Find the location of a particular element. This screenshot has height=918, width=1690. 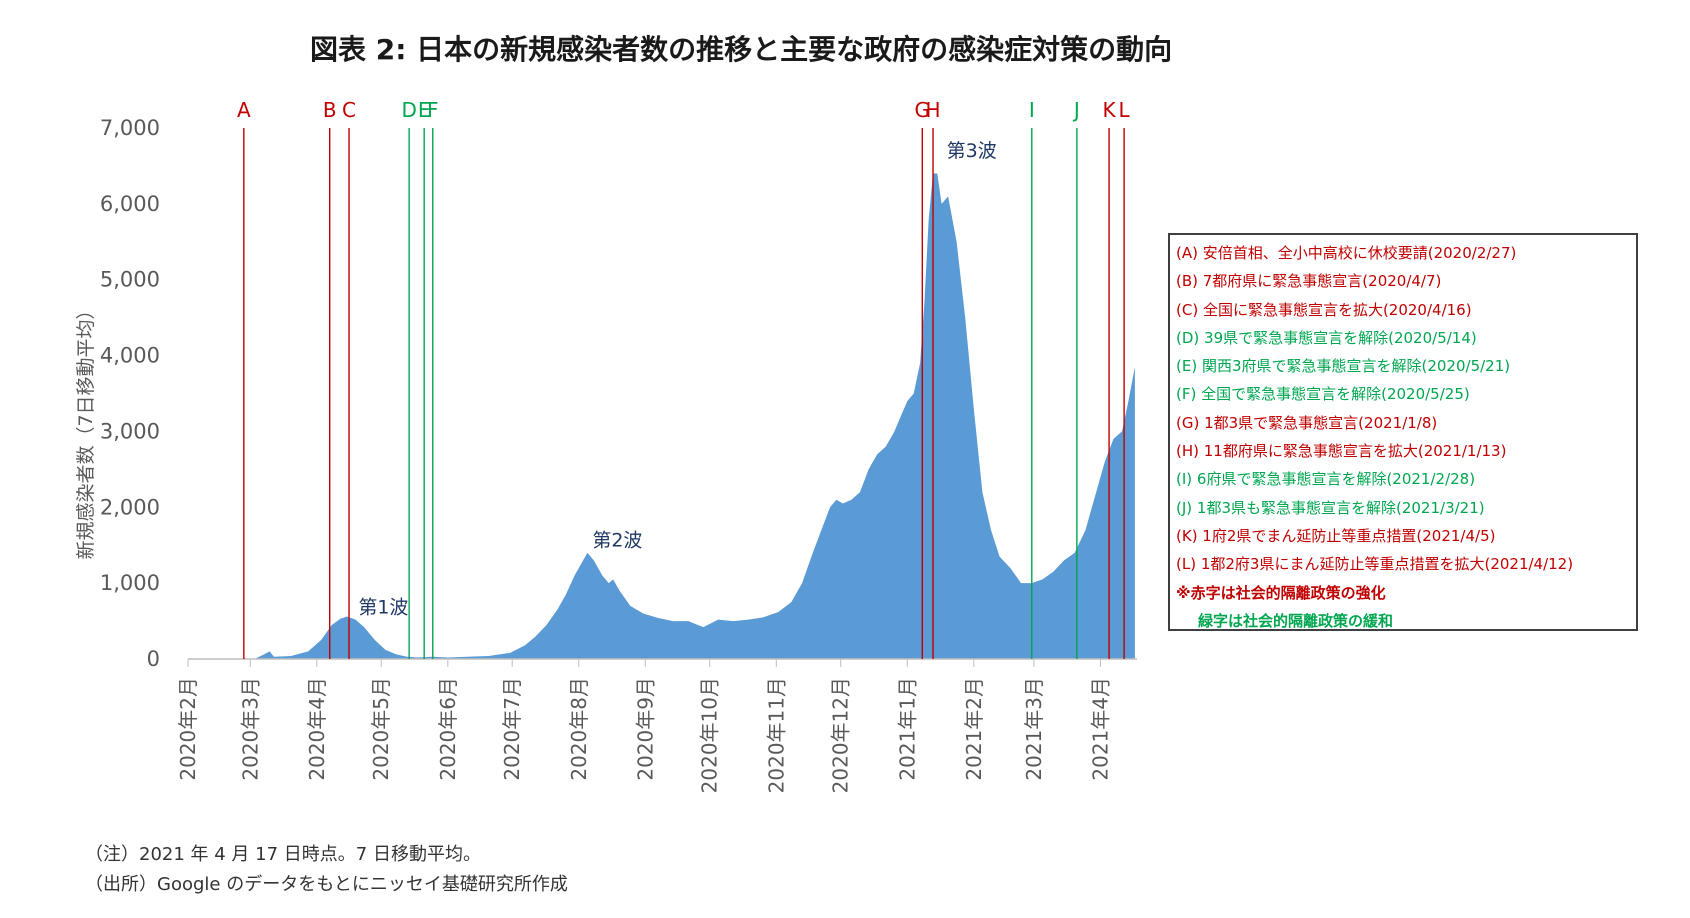

wave-label: 第2波 is located at coordinates (617, 541).